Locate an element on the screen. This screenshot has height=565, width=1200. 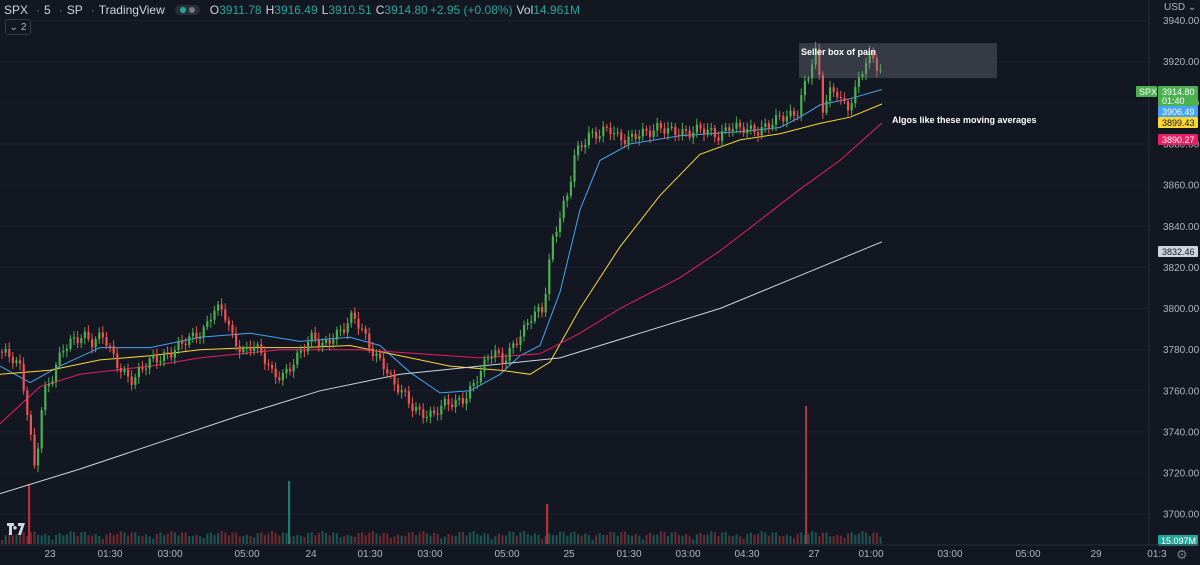
symbol-tag-bg is located at coordinates (1146, 91).